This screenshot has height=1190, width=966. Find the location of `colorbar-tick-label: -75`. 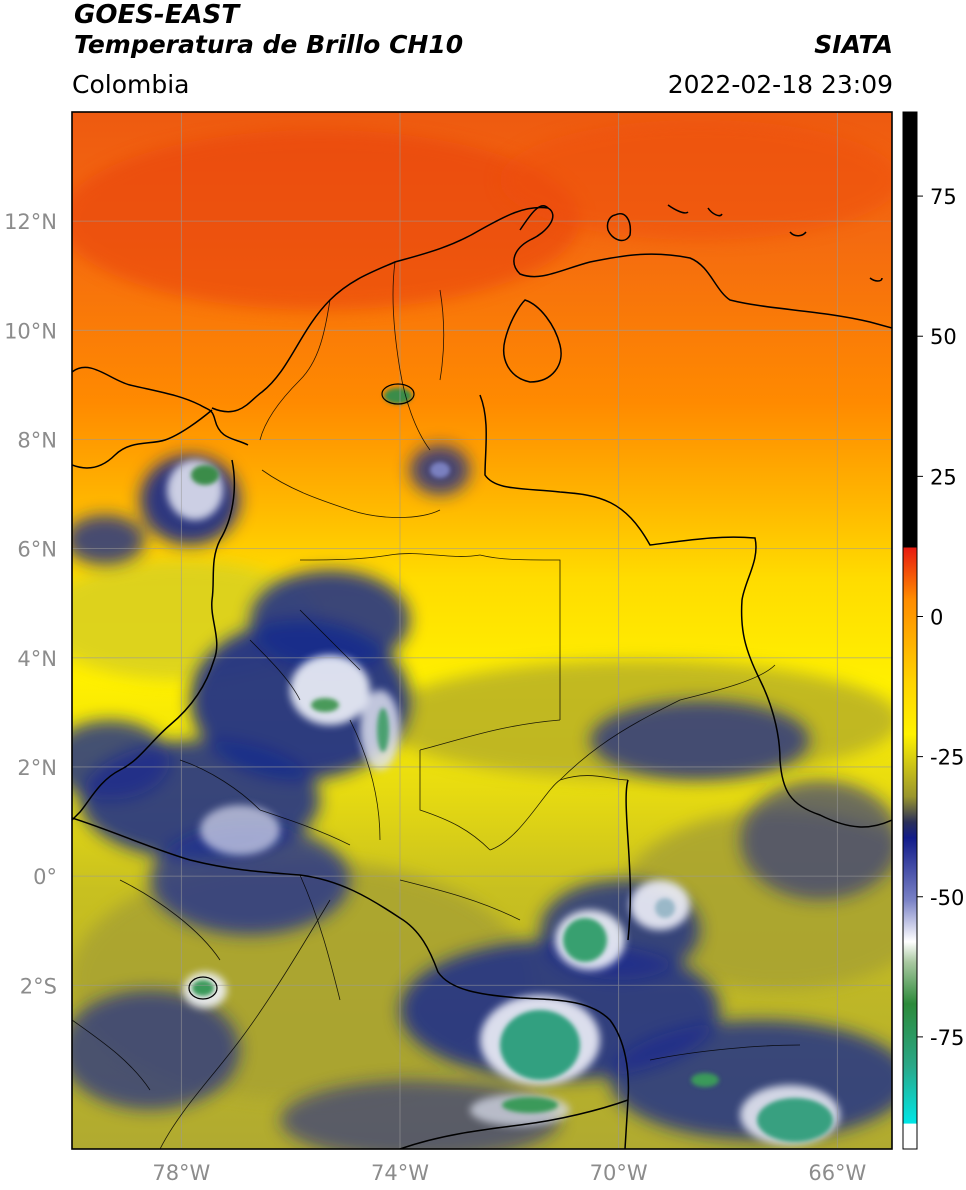

colorbar-tick-label: -75 is located at coordinates (947, 1038).